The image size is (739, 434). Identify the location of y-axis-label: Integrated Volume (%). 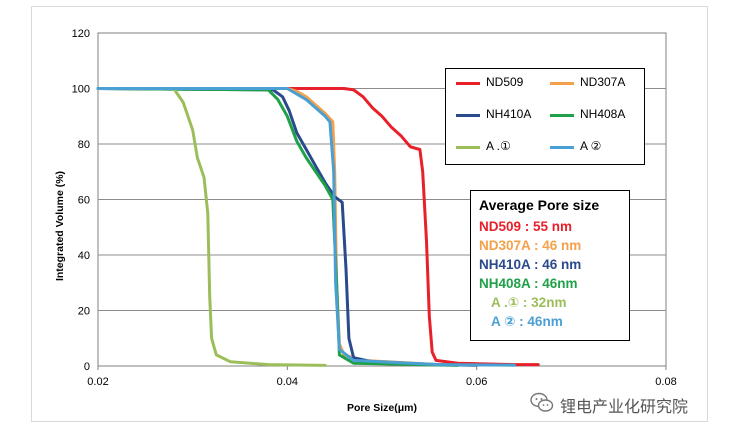
(60, 226).